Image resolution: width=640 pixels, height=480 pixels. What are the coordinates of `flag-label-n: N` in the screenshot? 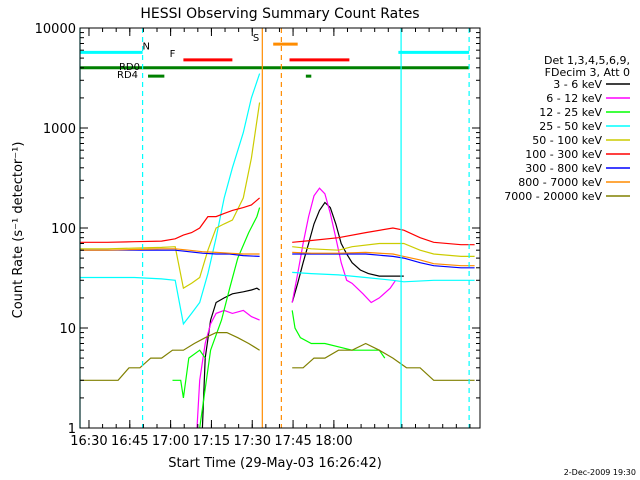 It's located at (146, 46).